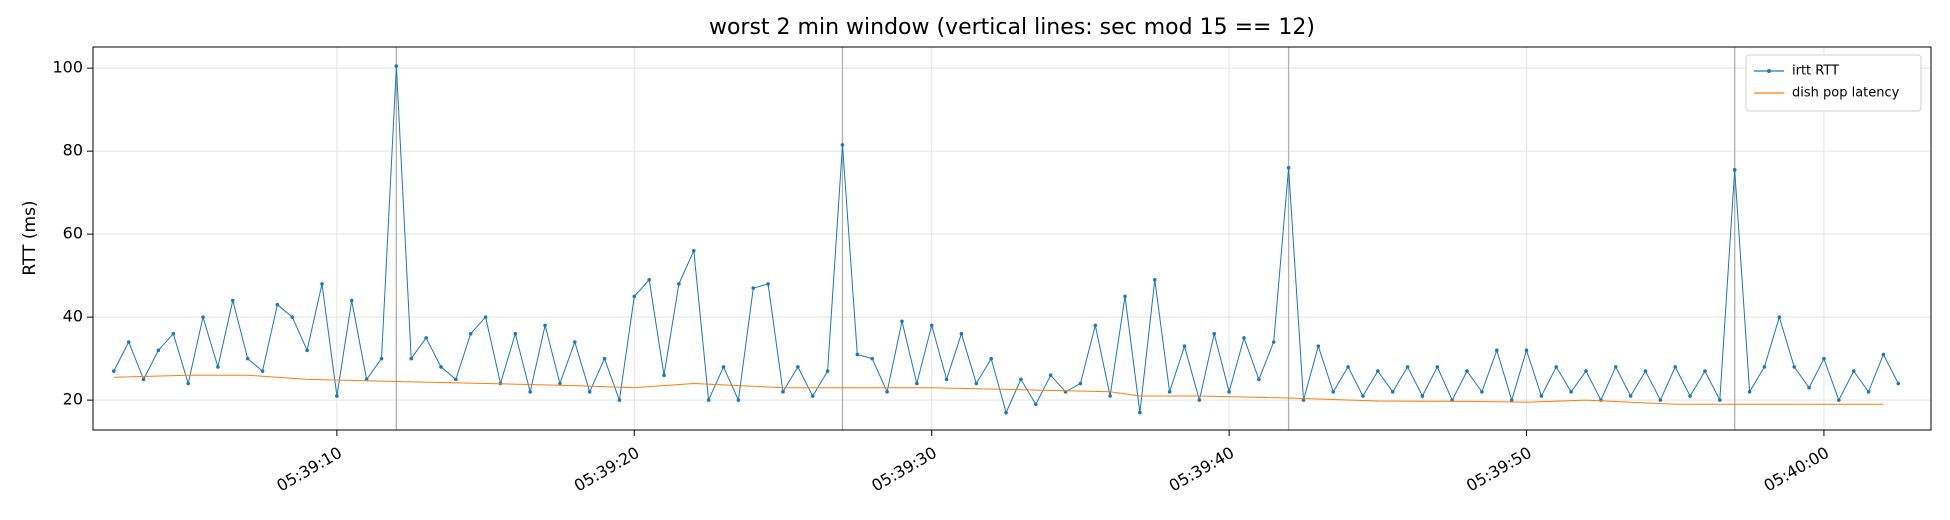 This screenshot has width=1950, height=520. I want to click on x-tick-label: 05:39:10, so click(309, 469).